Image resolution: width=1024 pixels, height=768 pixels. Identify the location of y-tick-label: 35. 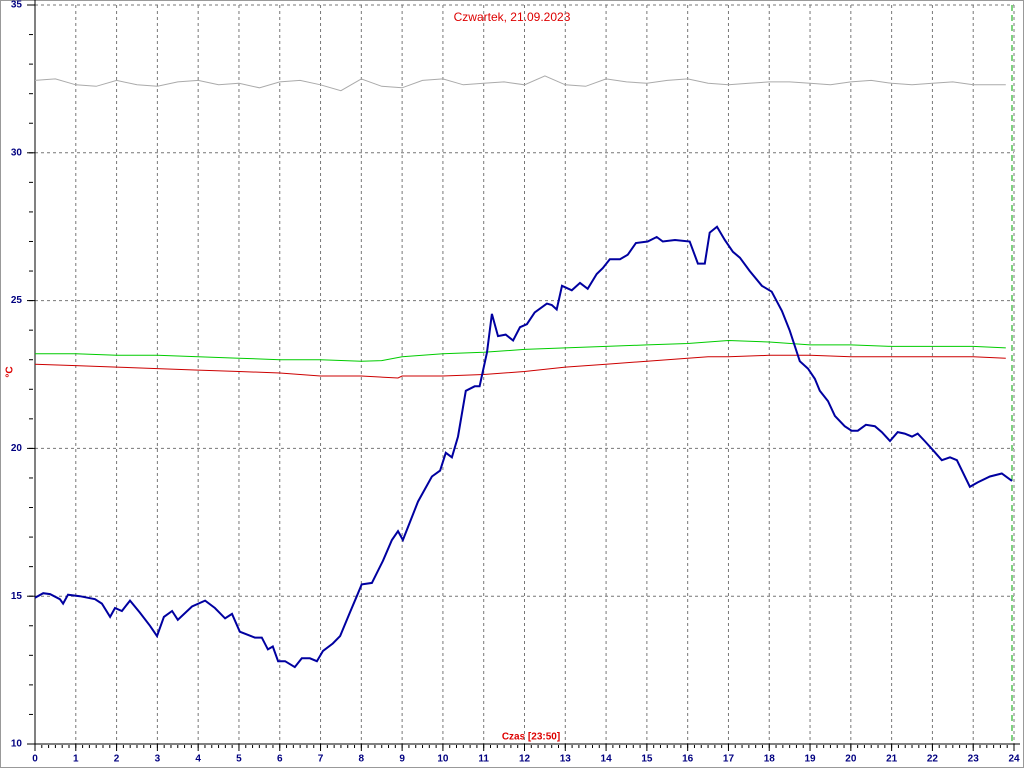
(17, 5).